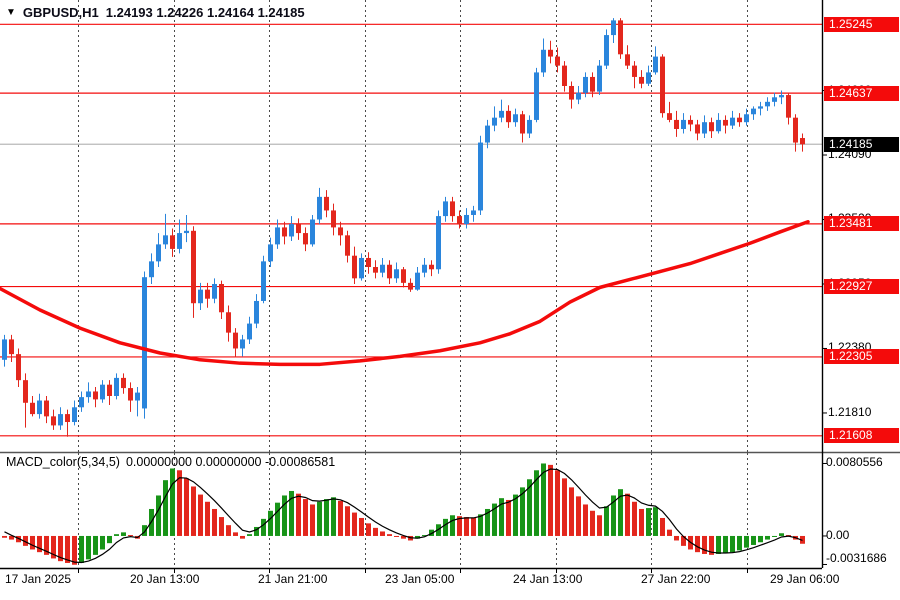 The height and width of the screenshot is (600, 900). I want to click on macd-signal, so click(403, 516).